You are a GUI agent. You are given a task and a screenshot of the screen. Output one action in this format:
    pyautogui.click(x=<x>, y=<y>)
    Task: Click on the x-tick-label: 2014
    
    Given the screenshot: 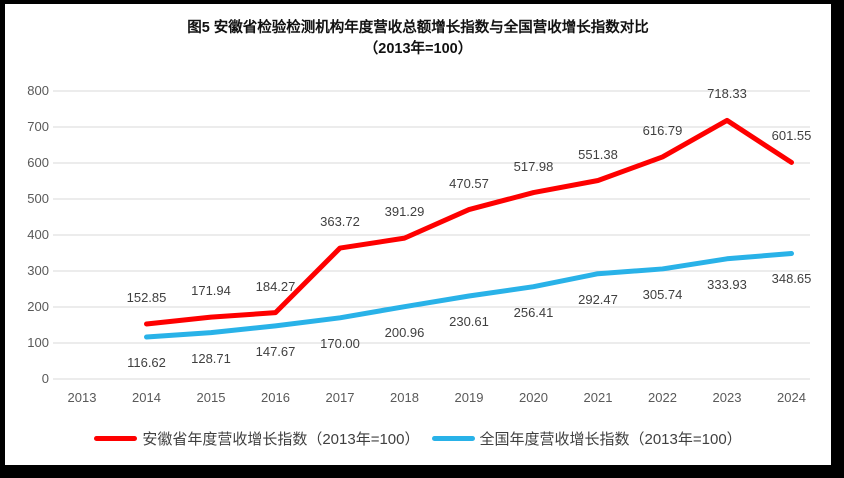 What is the action you would take?
    pyautogui.click(x=146, y=397)
    